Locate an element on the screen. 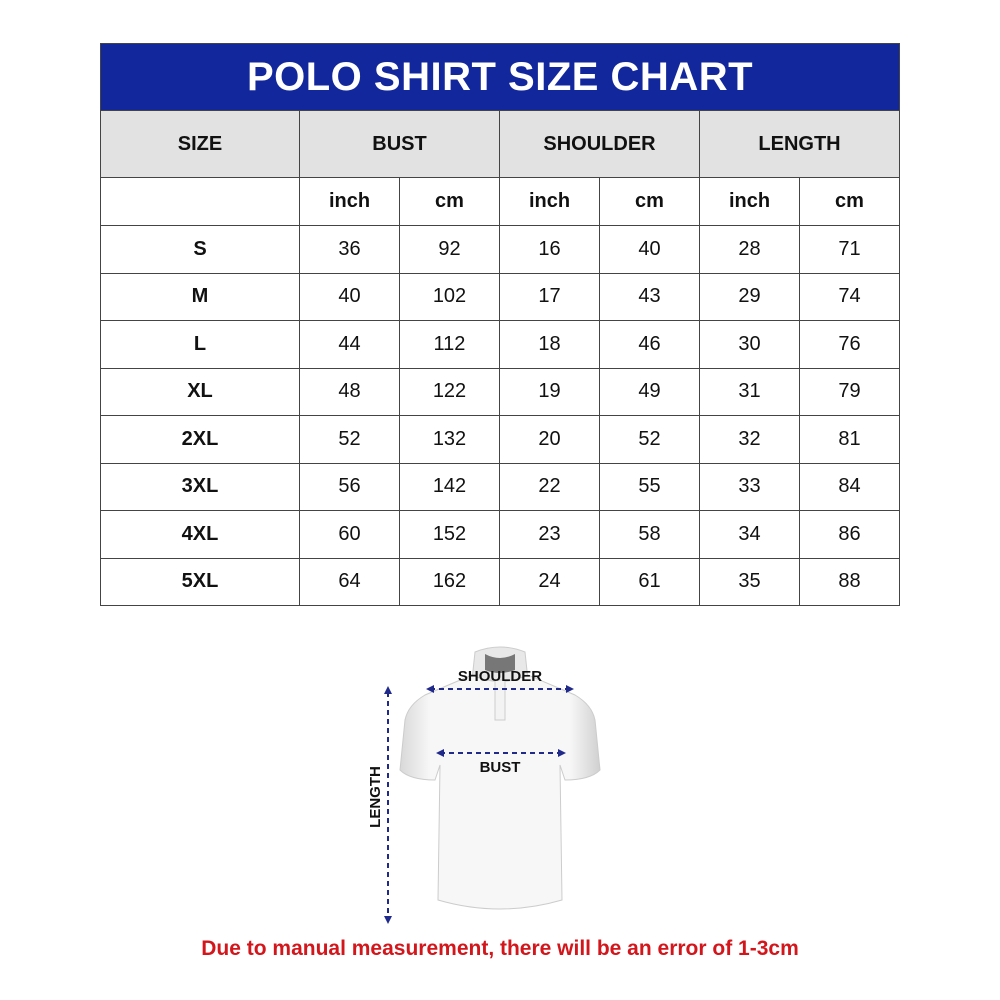 Image resolution: width=1000 pixels, height=1000 pixels. value-cell: 56 is located at coordinates (349, 486).